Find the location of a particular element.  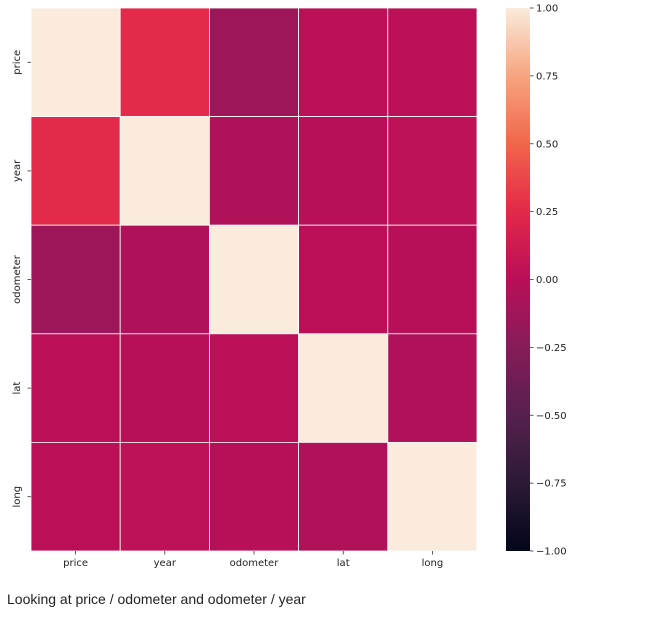

heatmap-cell-lat-long is located at coordinates (432, 388).